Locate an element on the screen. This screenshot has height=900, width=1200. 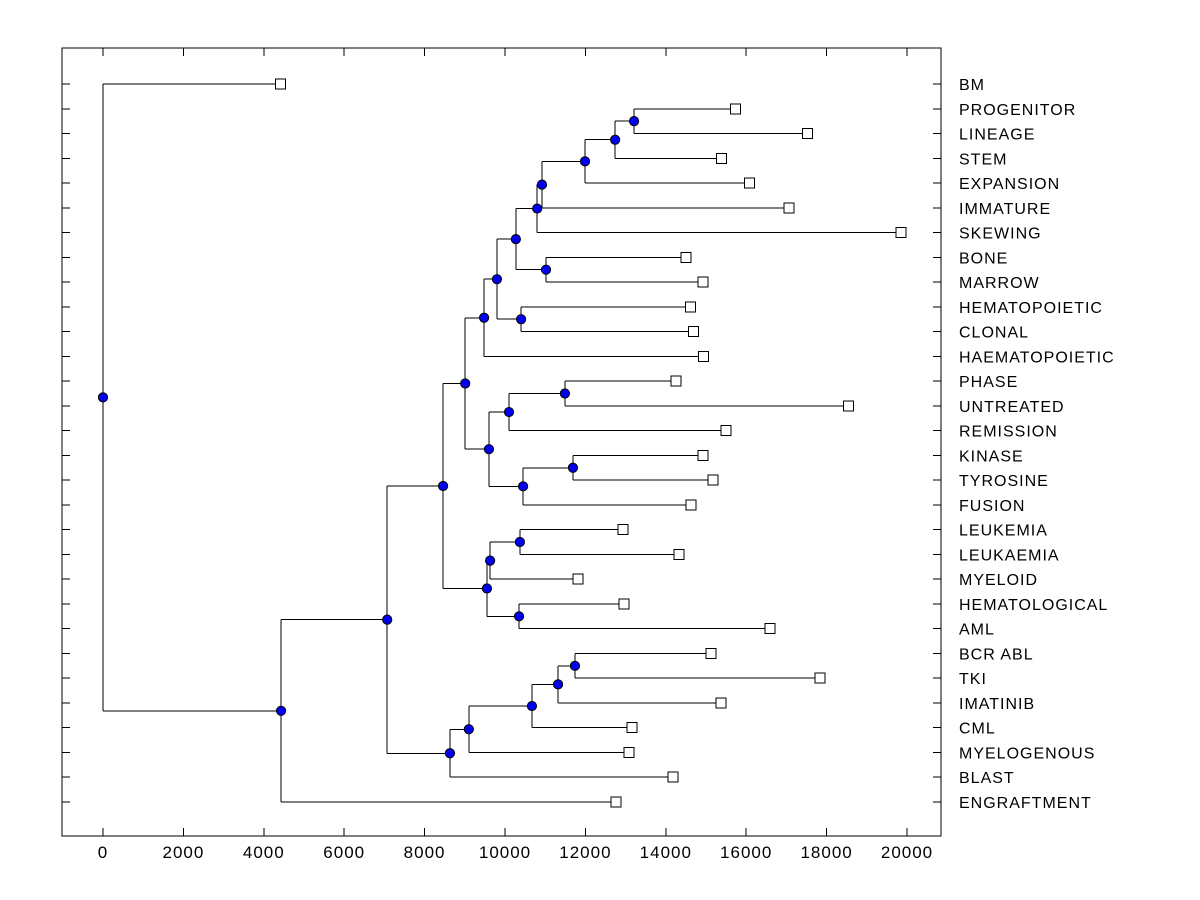
leaf-label: IMATINIB is located at coordinates (997, 704).